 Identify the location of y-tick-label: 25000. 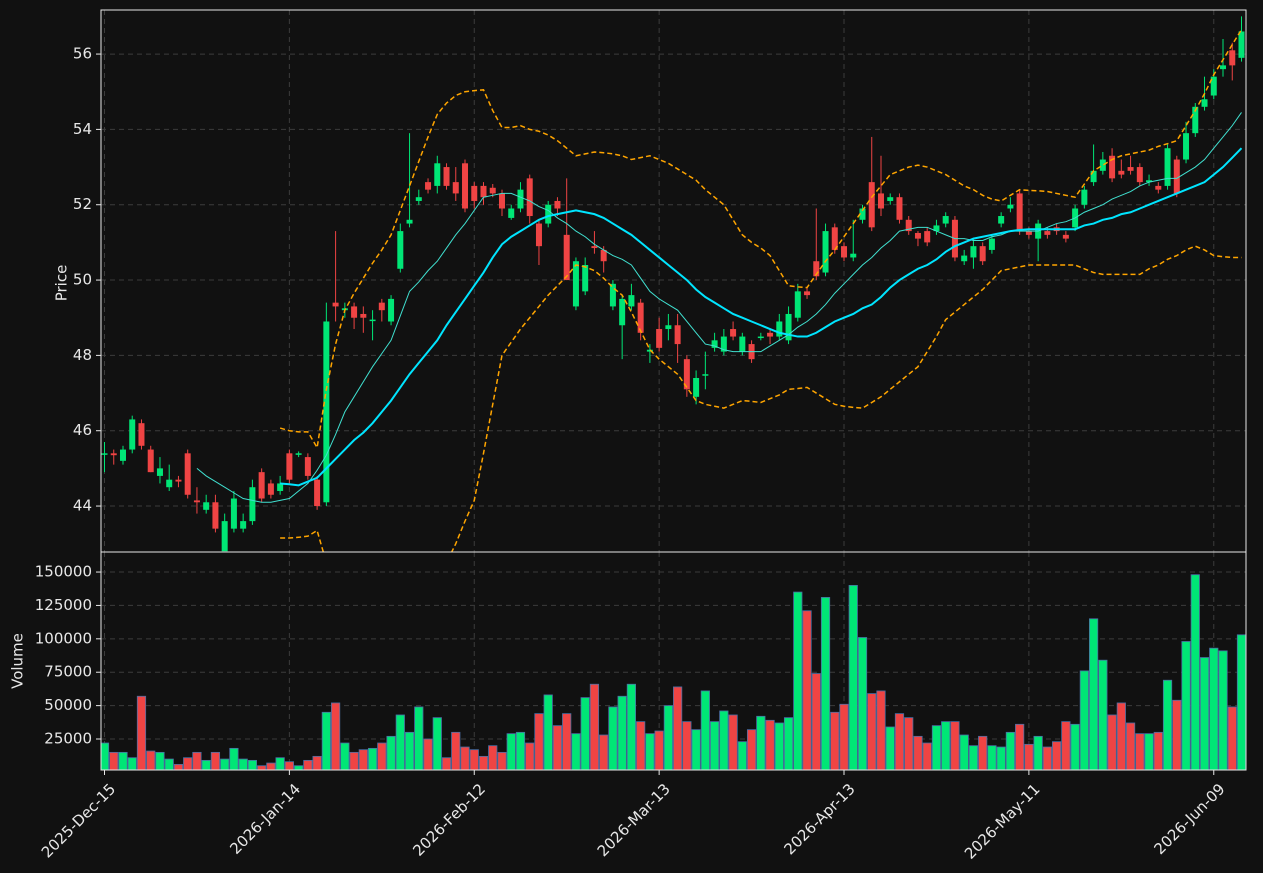
(68, 739).